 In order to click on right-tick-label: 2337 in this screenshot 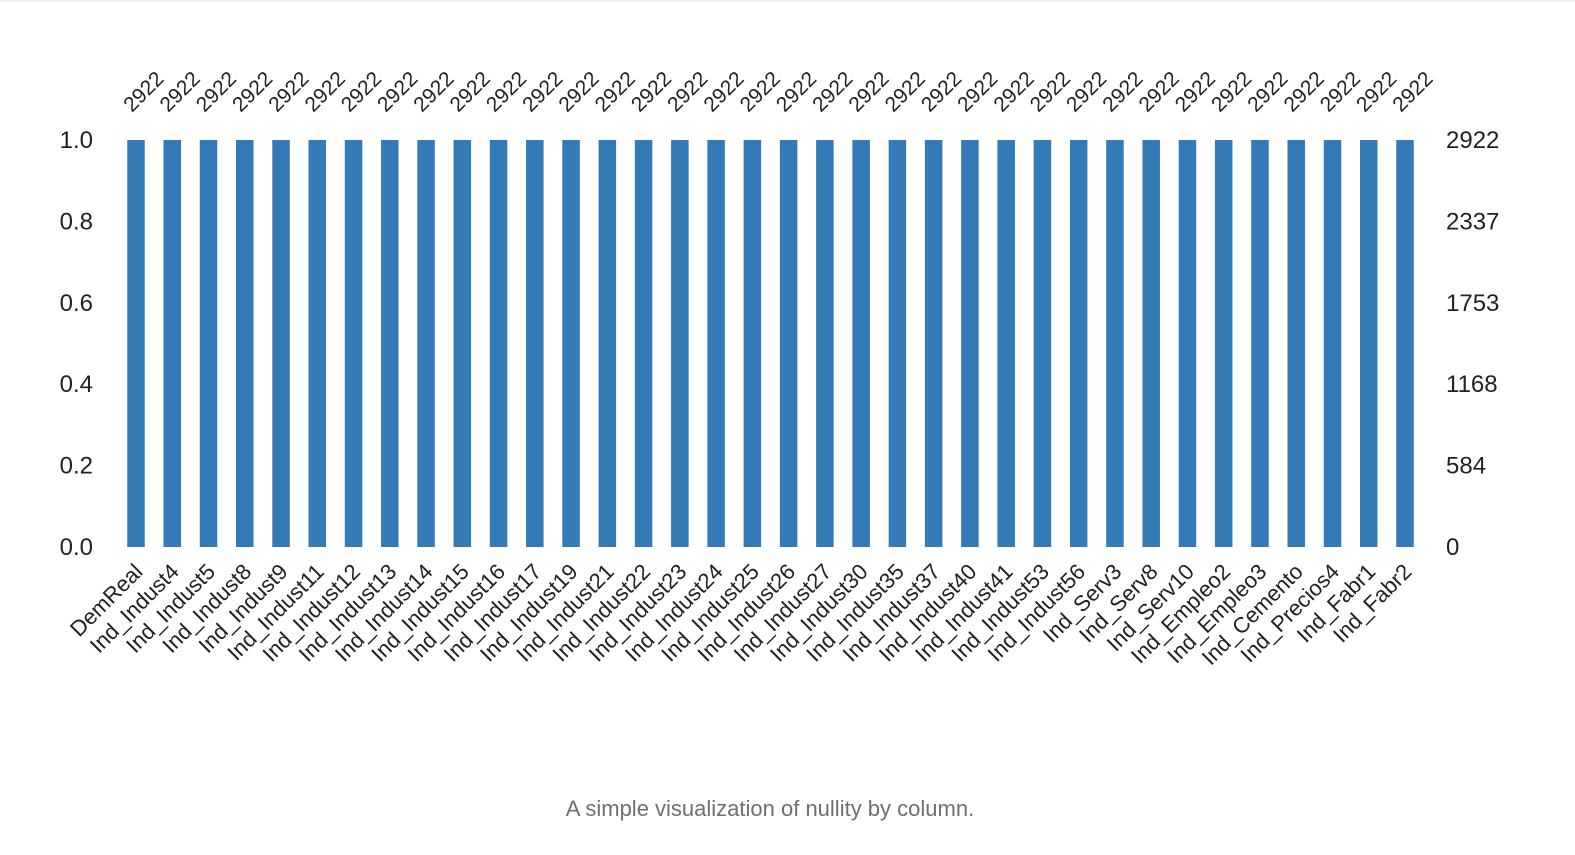, I will do `click(1472, 221)`.